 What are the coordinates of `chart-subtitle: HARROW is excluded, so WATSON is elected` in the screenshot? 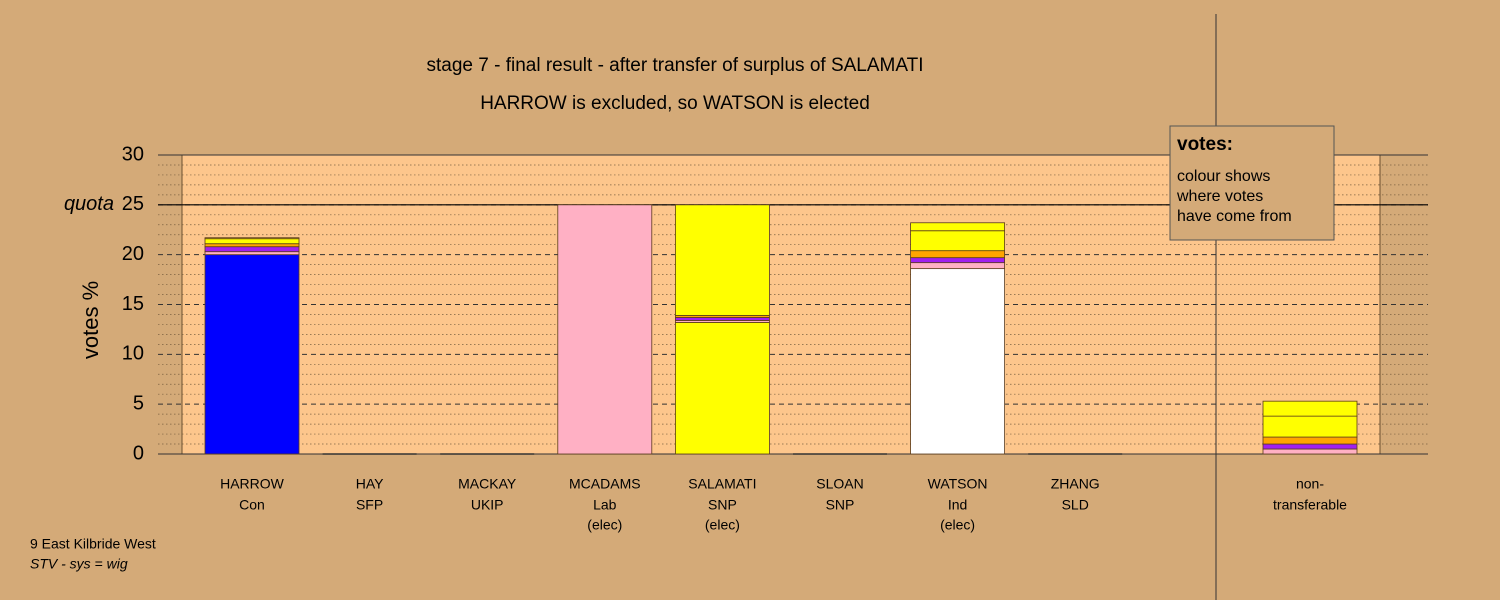 It's located at (675, 103).